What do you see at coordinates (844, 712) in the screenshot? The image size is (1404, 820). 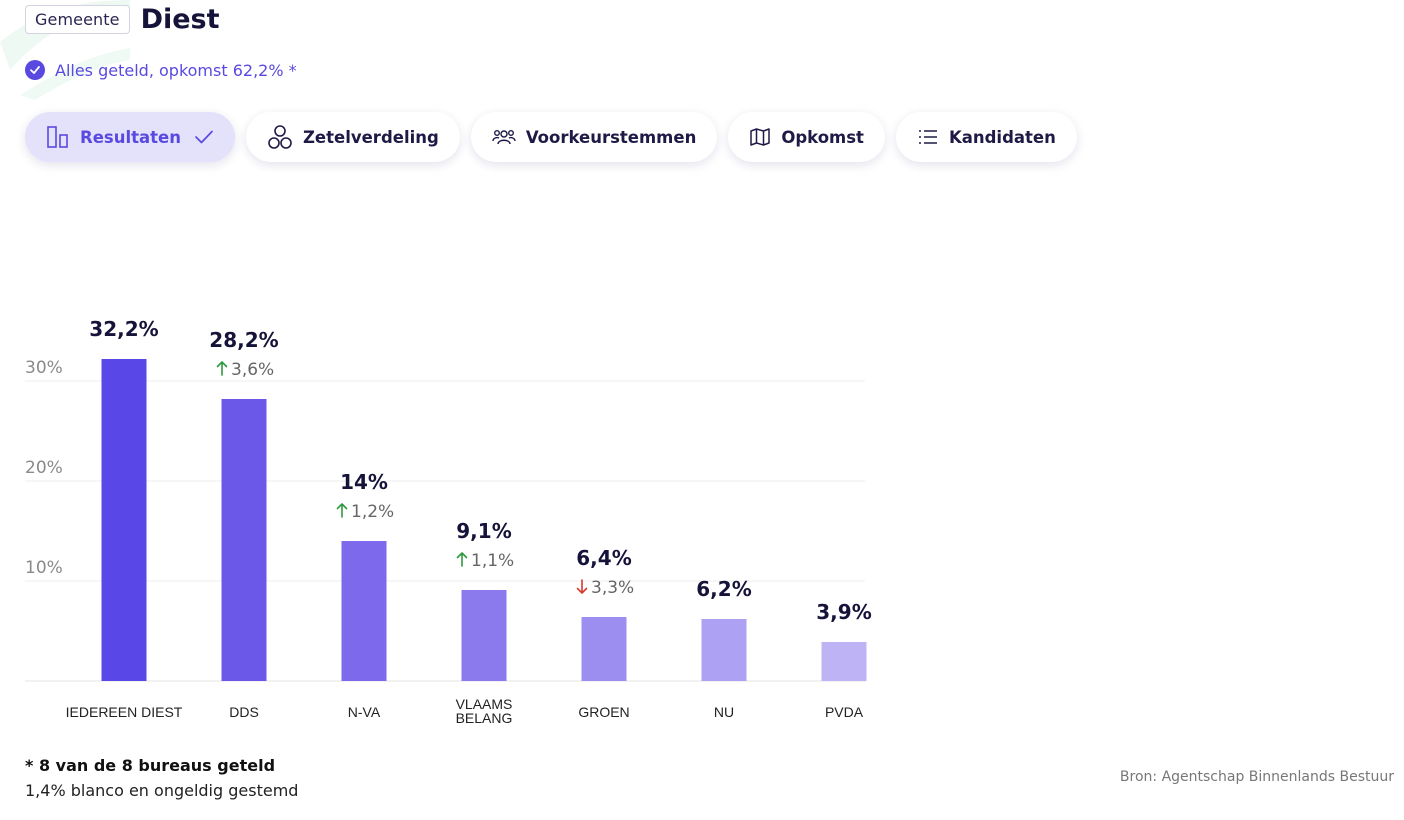 I see `category-label: PVDA` at bounding box center [844, 712].